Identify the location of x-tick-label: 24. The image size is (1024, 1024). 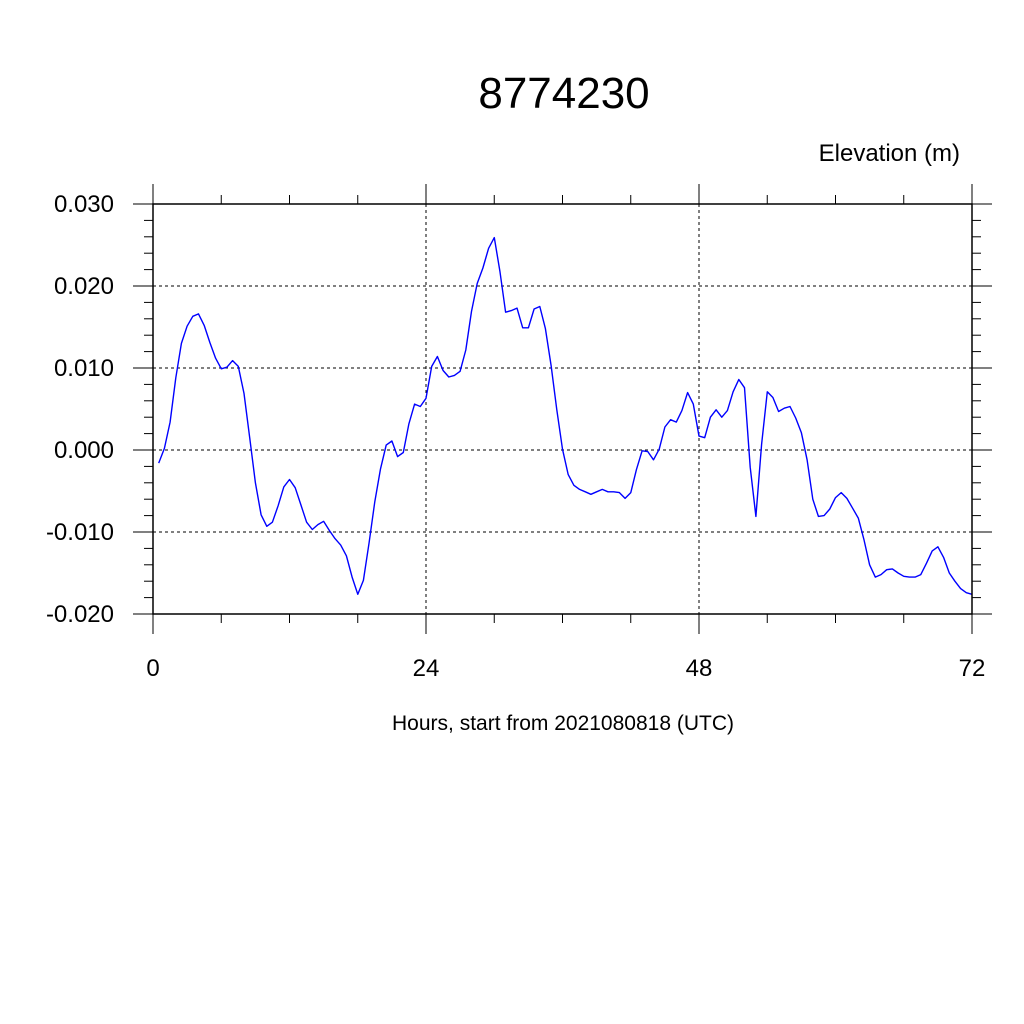
(426, 668).